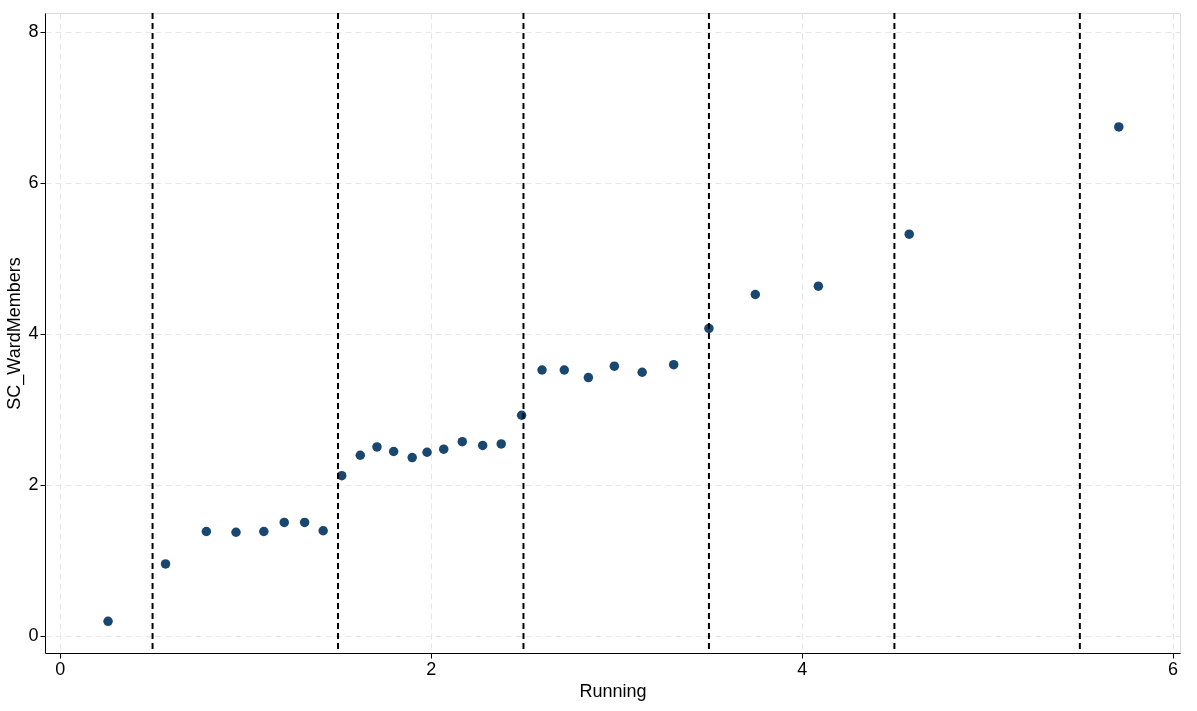  Describe the element at coordinates (15, 333) in the screenshot. I see `y-axis-title: SC_WardMembers` at that location.